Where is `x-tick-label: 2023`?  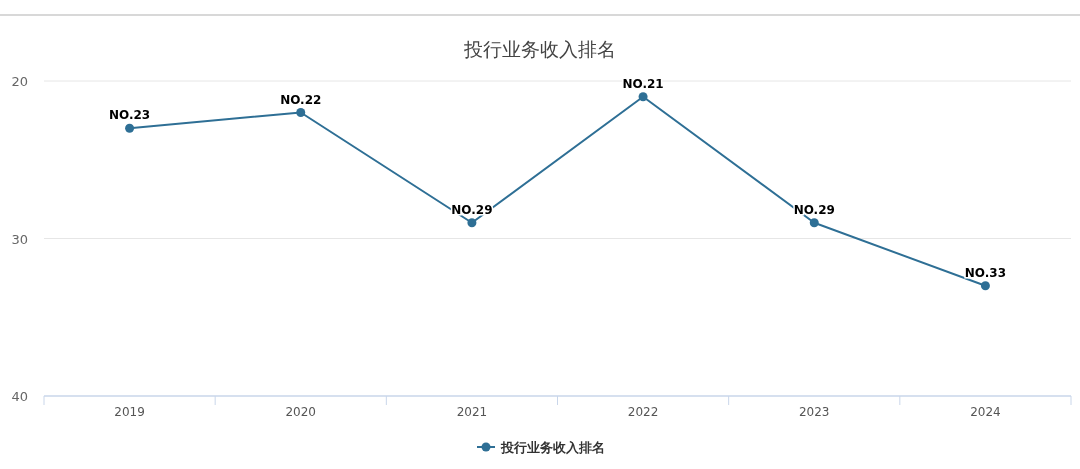
x-tick-label: 2023 is located at coordinates (814, 412).